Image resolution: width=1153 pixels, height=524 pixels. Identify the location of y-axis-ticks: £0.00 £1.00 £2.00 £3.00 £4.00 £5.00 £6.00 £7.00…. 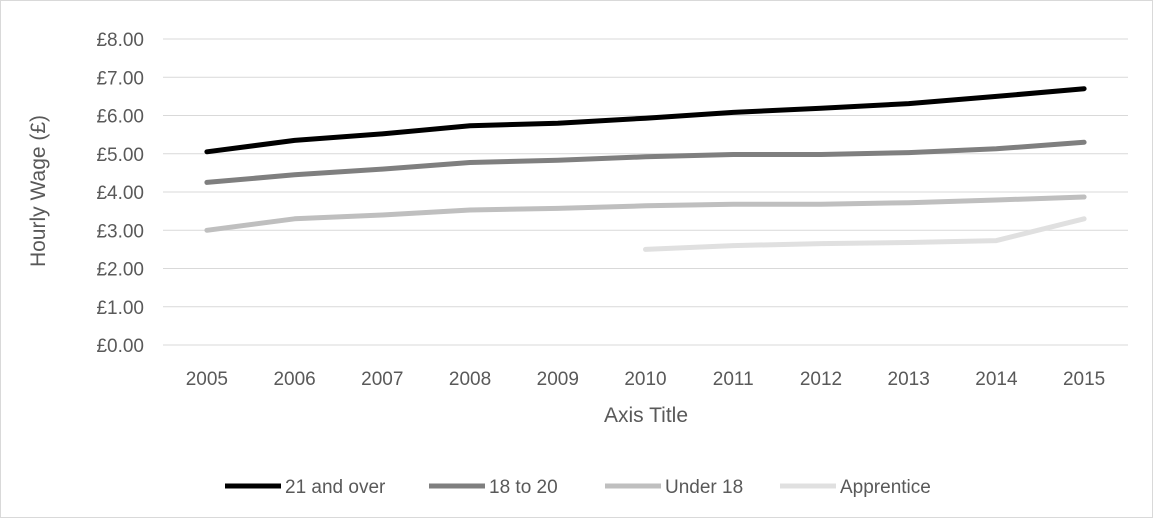
(120, 193).